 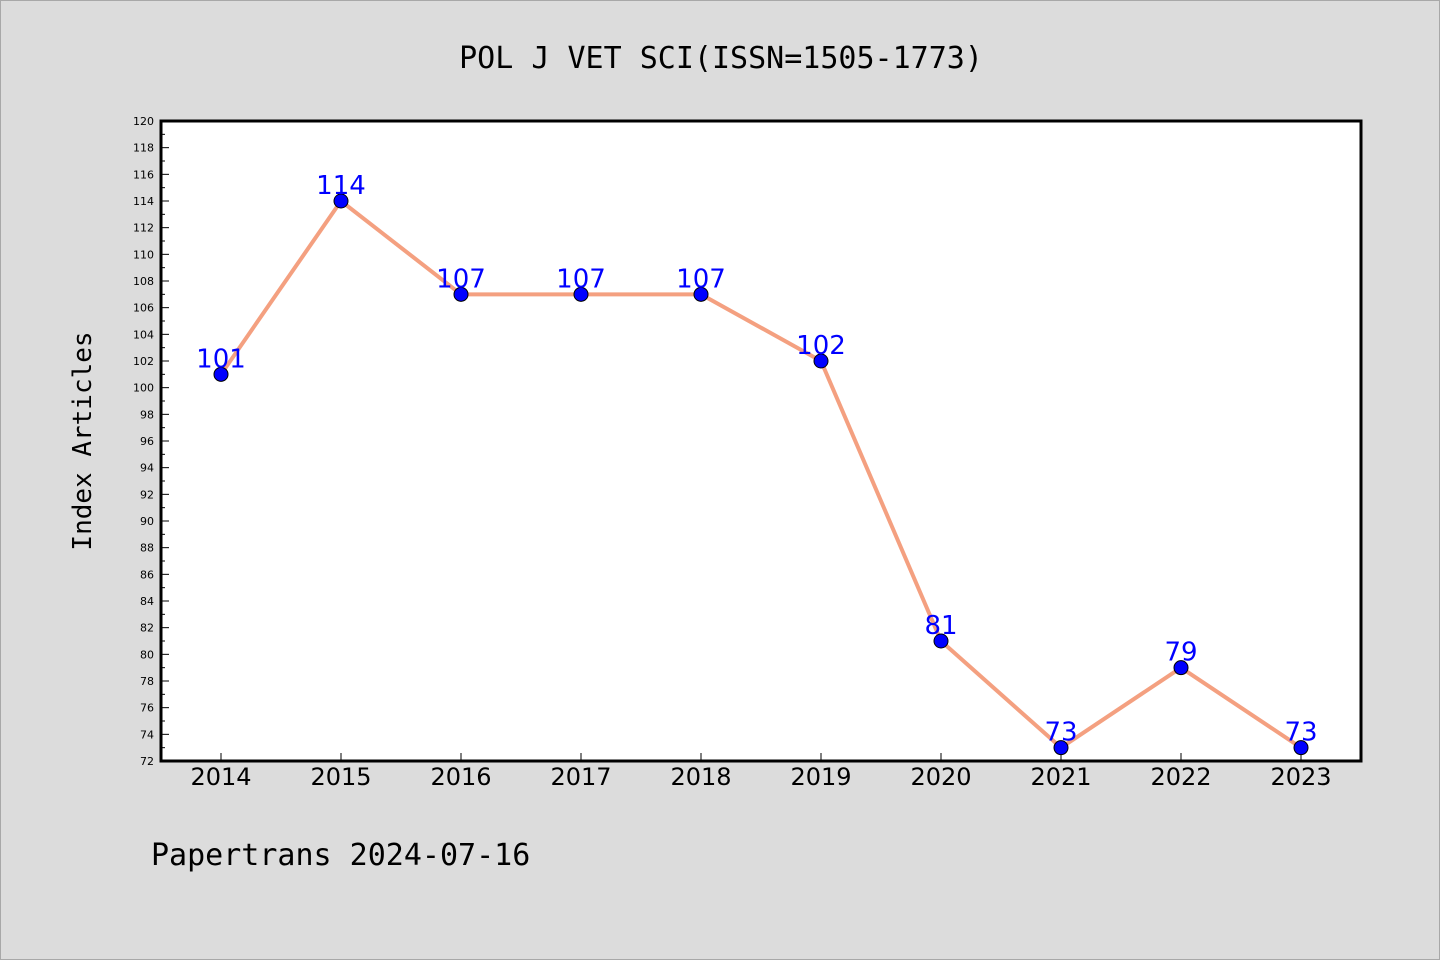 I want to click on y-tick-label: 80, so click(x=147, y=654).